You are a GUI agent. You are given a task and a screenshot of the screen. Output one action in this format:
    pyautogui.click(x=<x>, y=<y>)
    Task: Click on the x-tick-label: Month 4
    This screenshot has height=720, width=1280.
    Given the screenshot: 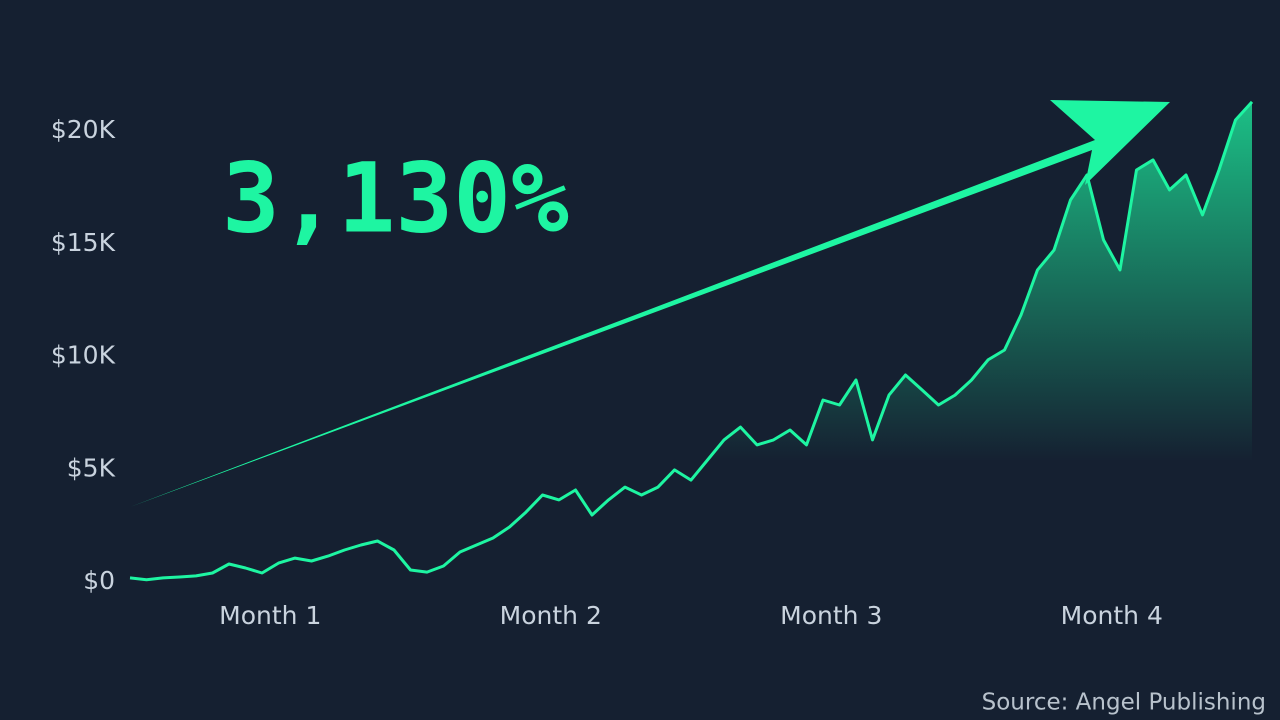 What is the action you would take?
    pyautogui.click(x=1112, y=615)
    